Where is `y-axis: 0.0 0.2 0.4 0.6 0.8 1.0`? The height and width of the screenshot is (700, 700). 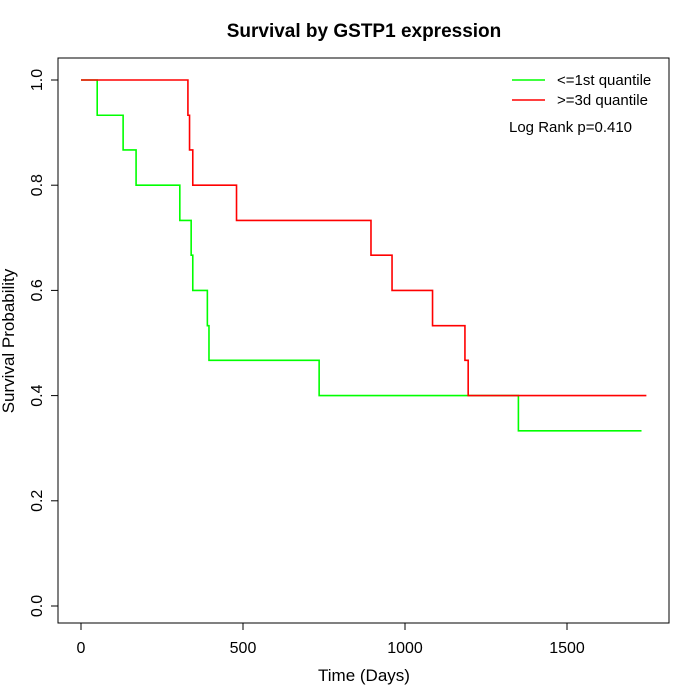
y-axis: 0.0 0.2 0.4 0.6 0.8 1.0 is located at coordinates (44, 343).